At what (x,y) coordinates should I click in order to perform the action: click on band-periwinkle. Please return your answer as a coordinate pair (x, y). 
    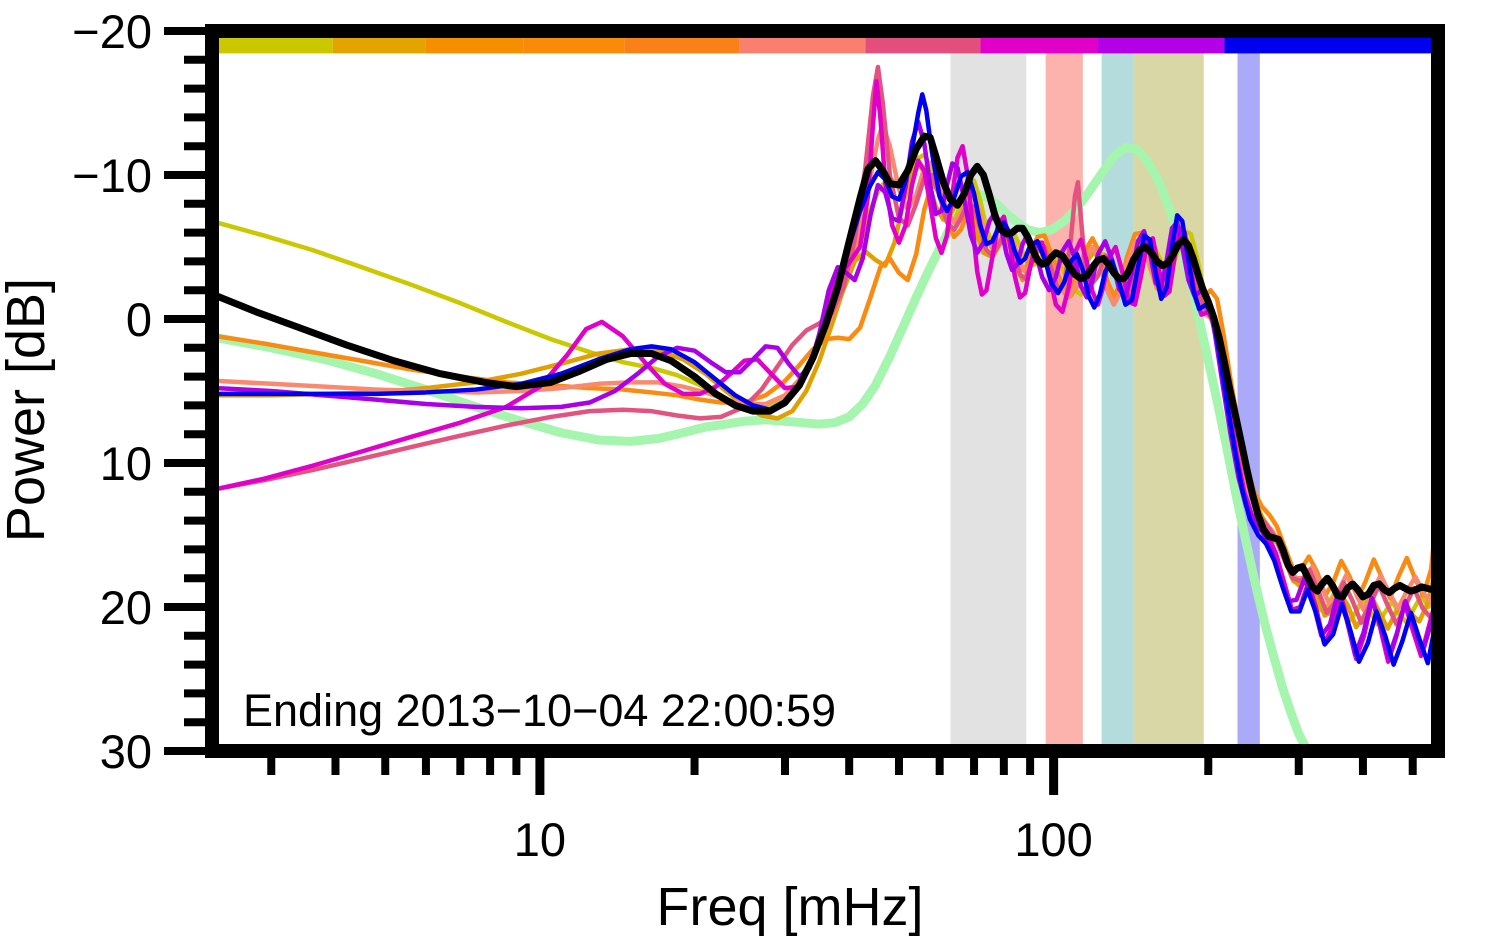
    Looking at the image, I should click on (1248, 391).